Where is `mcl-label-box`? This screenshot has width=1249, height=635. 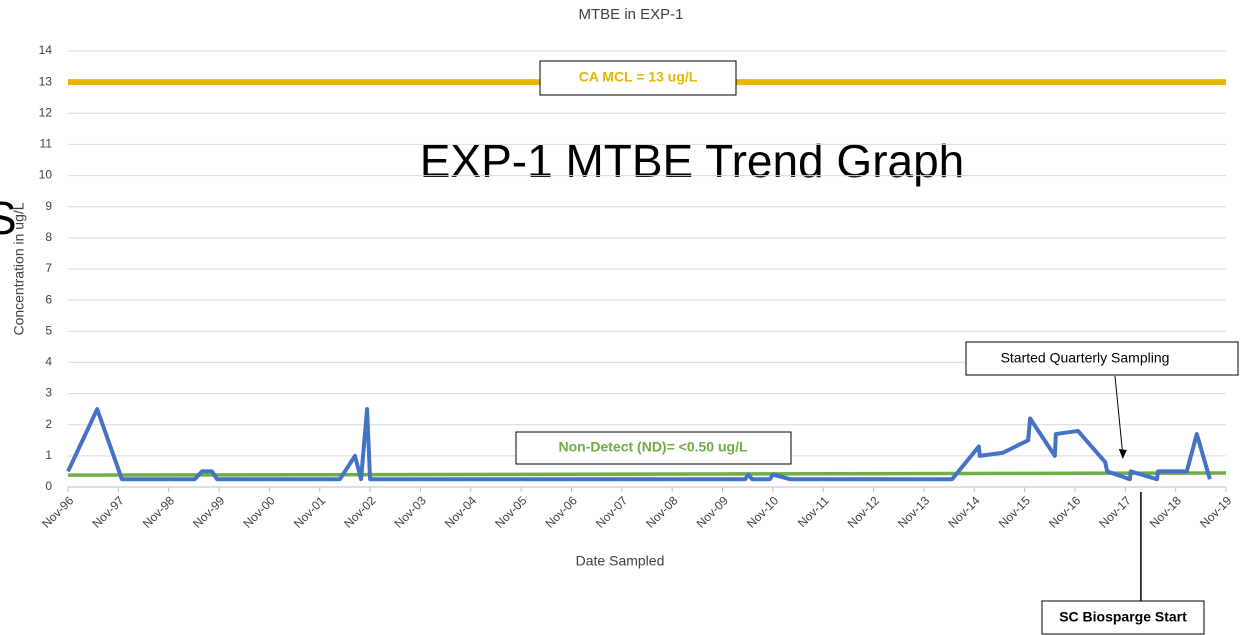
mcl-label-box is located at coordinates (638, 78).